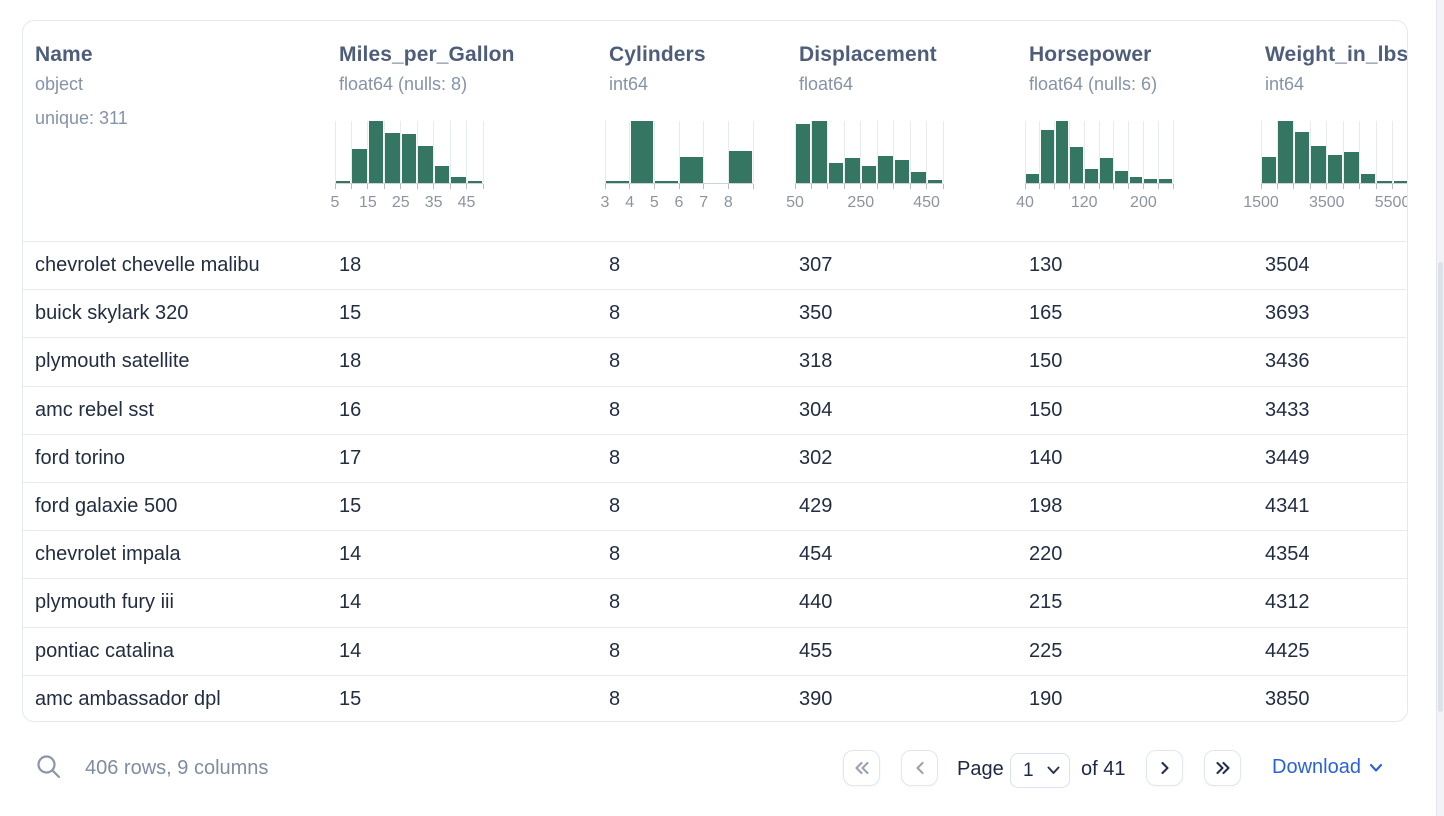  Describe the element at coordinates (715, 602) in the screenshot. I see `table-row: plymouth fury iii 14 8 440 215 4312` at that location.